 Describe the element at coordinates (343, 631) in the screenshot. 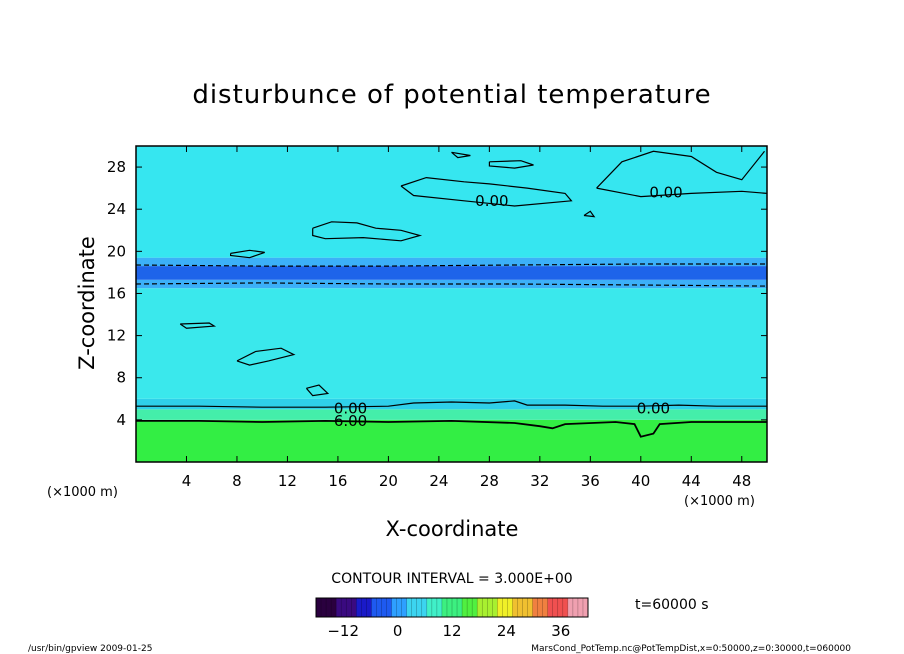

I see `colorbar-tick-label--12: −12` at that location.